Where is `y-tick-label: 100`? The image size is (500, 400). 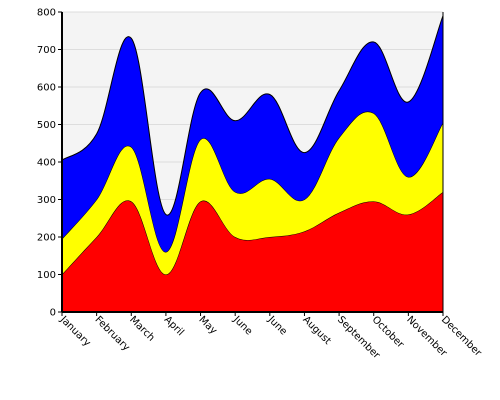 y-tick-label: 100 is located at coordinates (46, 275).